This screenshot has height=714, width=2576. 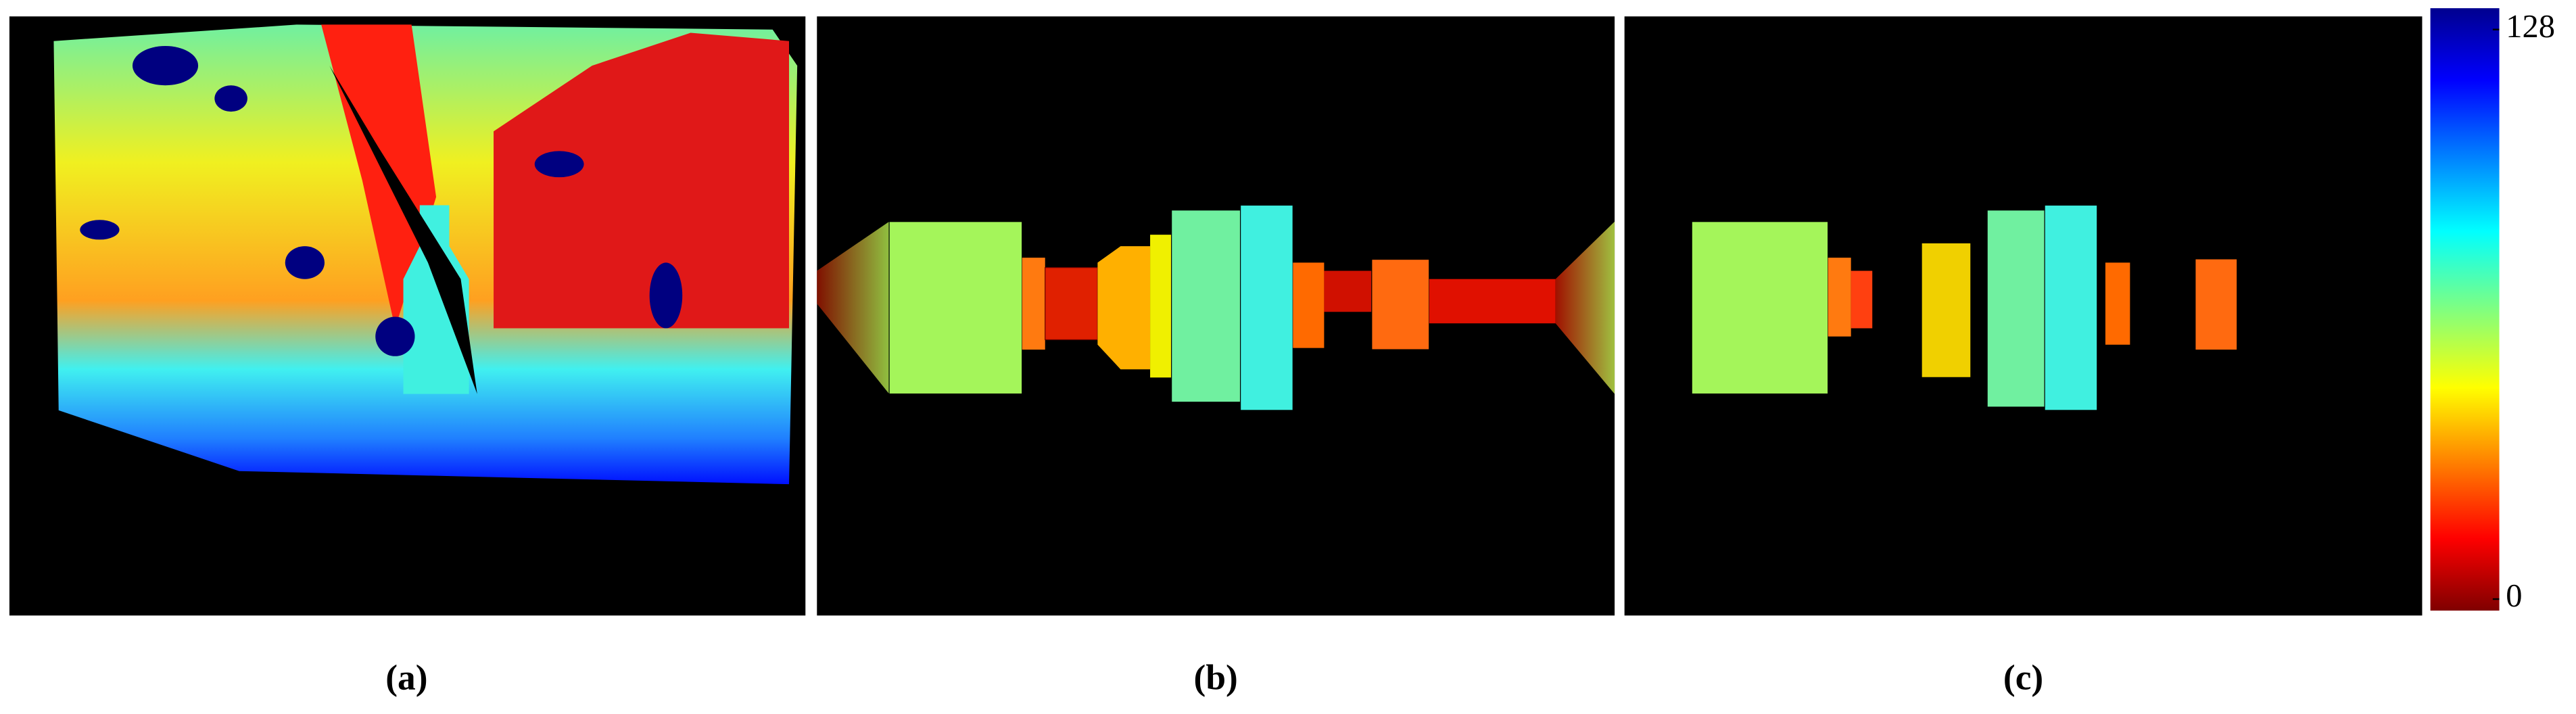 What do you see at coordinates (1216, 677) in the screenshot?
I see `panel-label: (b)` at bounding box center [1216, 677].